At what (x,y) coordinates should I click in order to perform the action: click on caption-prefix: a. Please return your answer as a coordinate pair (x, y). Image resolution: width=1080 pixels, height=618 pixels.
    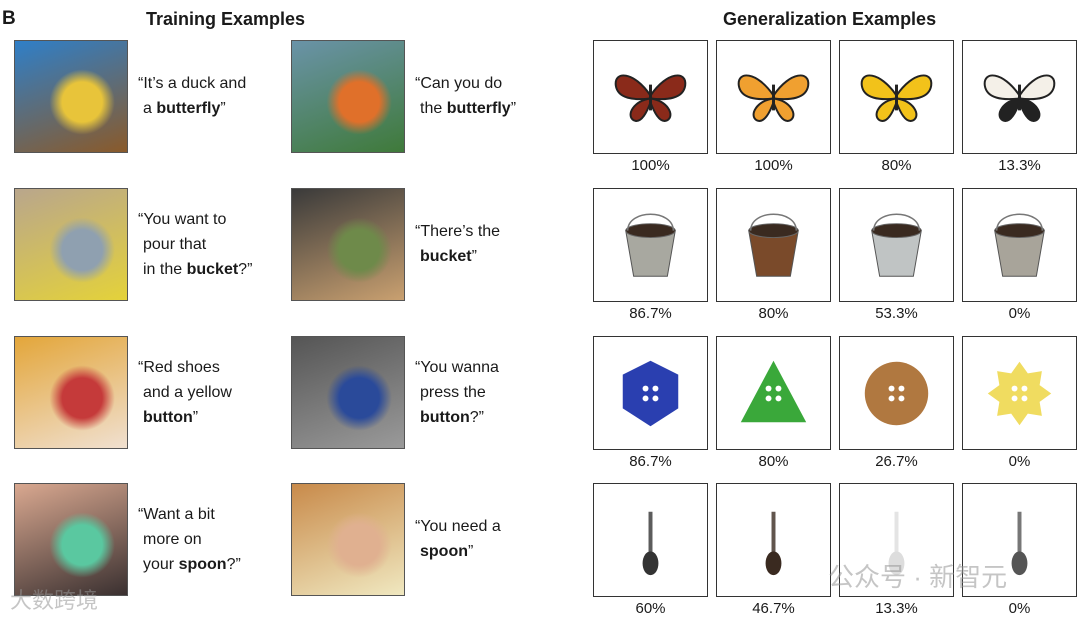
    Looking at the image, I should click on (150, 108).